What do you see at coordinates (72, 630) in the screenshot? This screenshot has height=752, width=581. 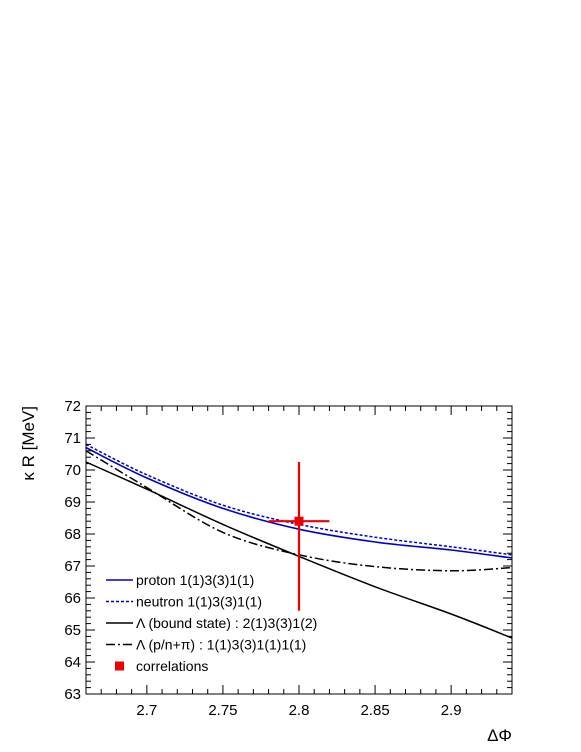 I see `y-tick-label: 65` at bounding box center [72, 630].